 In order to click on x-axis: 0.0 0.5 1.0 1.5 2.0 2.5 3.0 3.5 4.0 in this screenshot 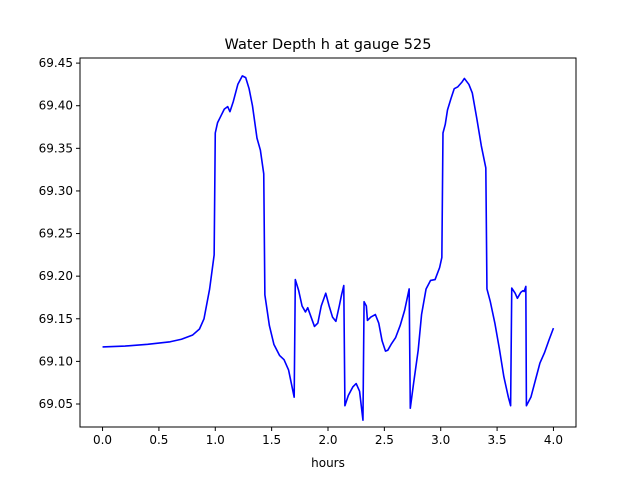, I will do `click(328, 437)`.